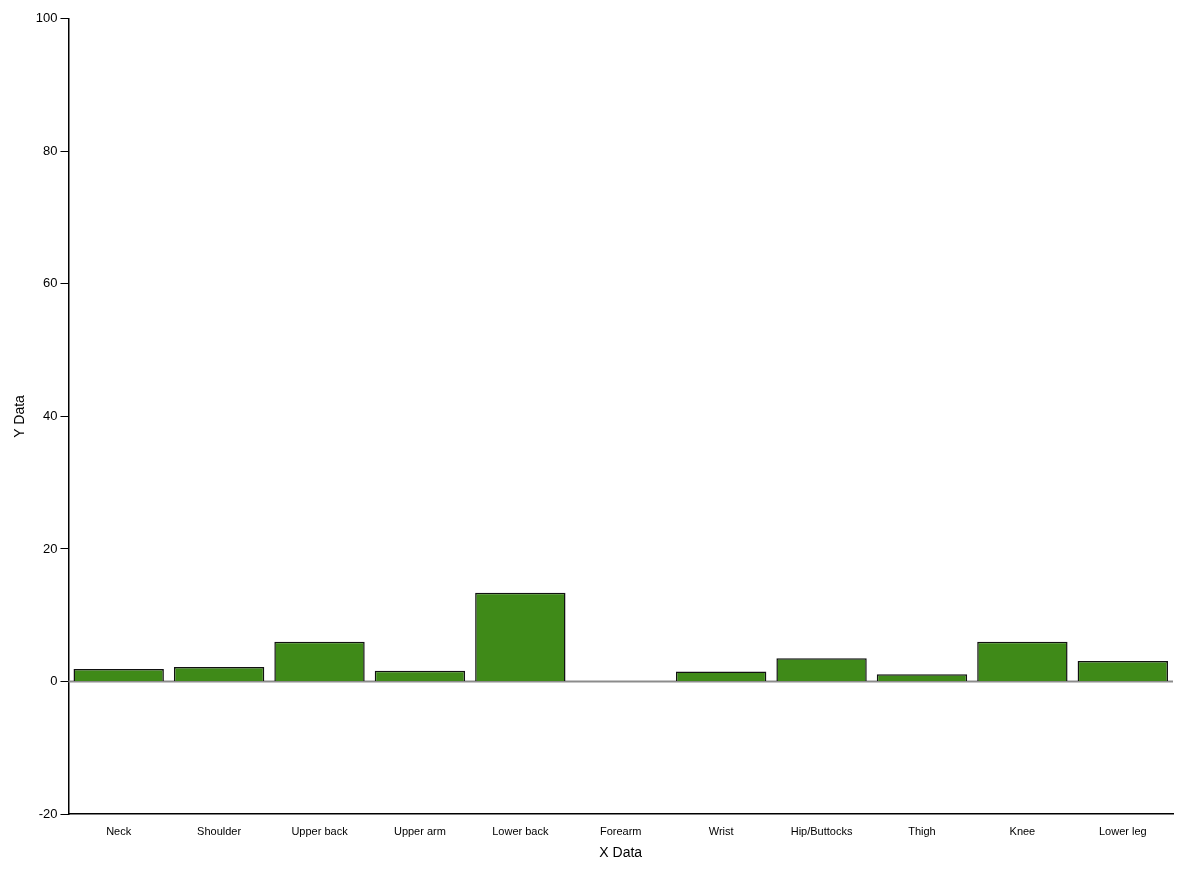 The width and height of the screenshot is (1201, 874). Describe the element at coordinates (320, 830) in the screenshot. I see `x-tick-label: Upper back` at that location.